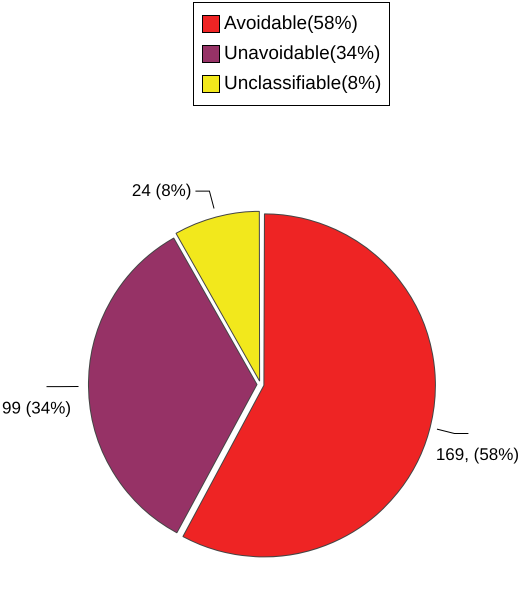  I want to click on data-label: 99 (34%), so click(36, 408).